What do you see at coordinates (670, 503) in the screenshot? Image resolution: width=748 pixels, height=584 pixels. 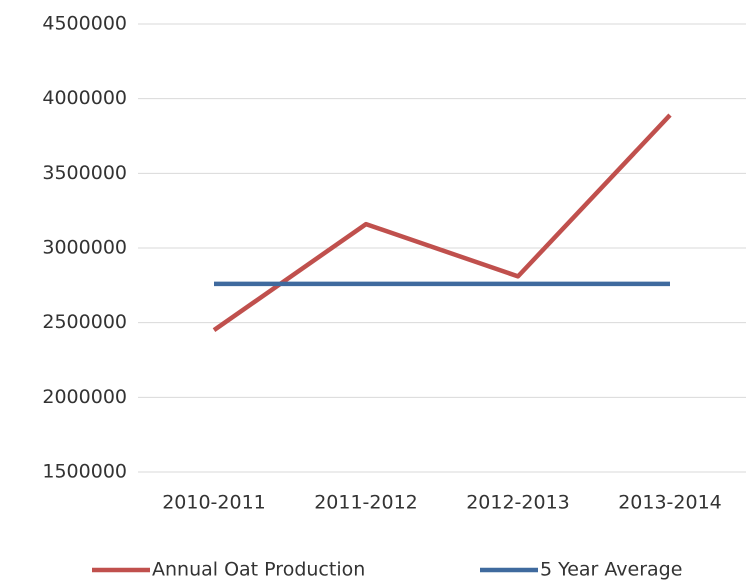 I see `x-tick-label: 2013-2014` at bounding box center [670, 503].